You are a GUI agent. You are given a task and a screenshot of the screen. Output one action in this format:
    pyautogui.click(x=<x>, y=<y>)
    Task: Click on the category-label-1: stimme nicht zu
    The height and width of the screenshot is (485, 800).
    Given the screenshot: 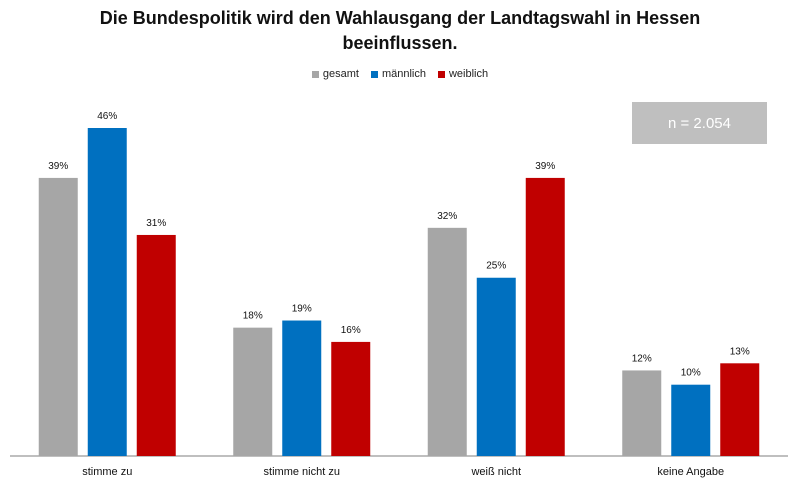 What is the action you would take?
    pyautogui.click(x=302, y=472)
    